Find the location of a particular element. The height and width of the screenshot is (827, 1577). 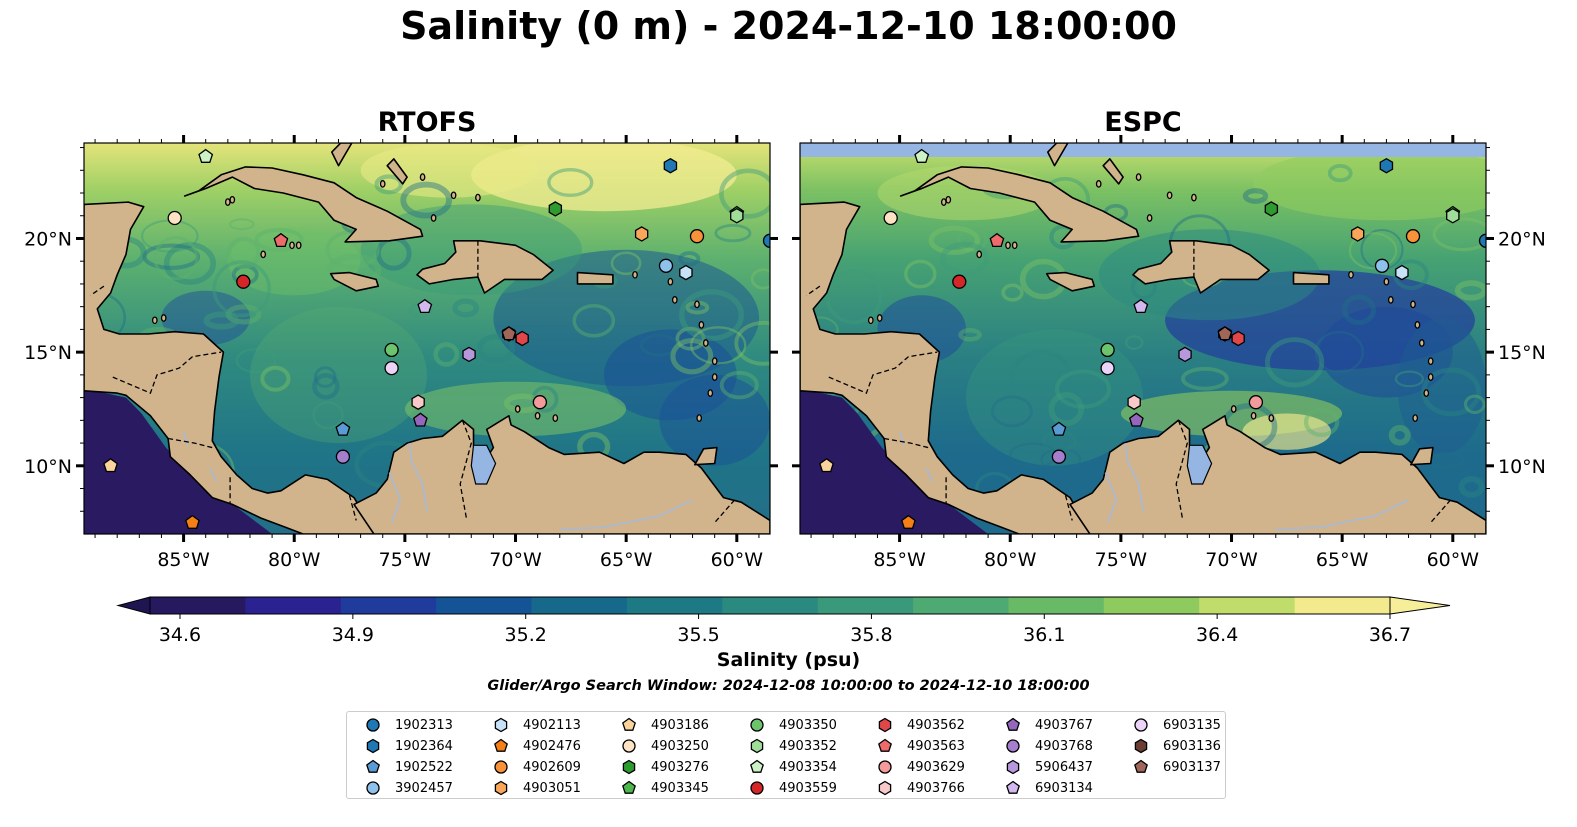

legend-item-4903352: 4903352 is located at coordinates (792, 746).